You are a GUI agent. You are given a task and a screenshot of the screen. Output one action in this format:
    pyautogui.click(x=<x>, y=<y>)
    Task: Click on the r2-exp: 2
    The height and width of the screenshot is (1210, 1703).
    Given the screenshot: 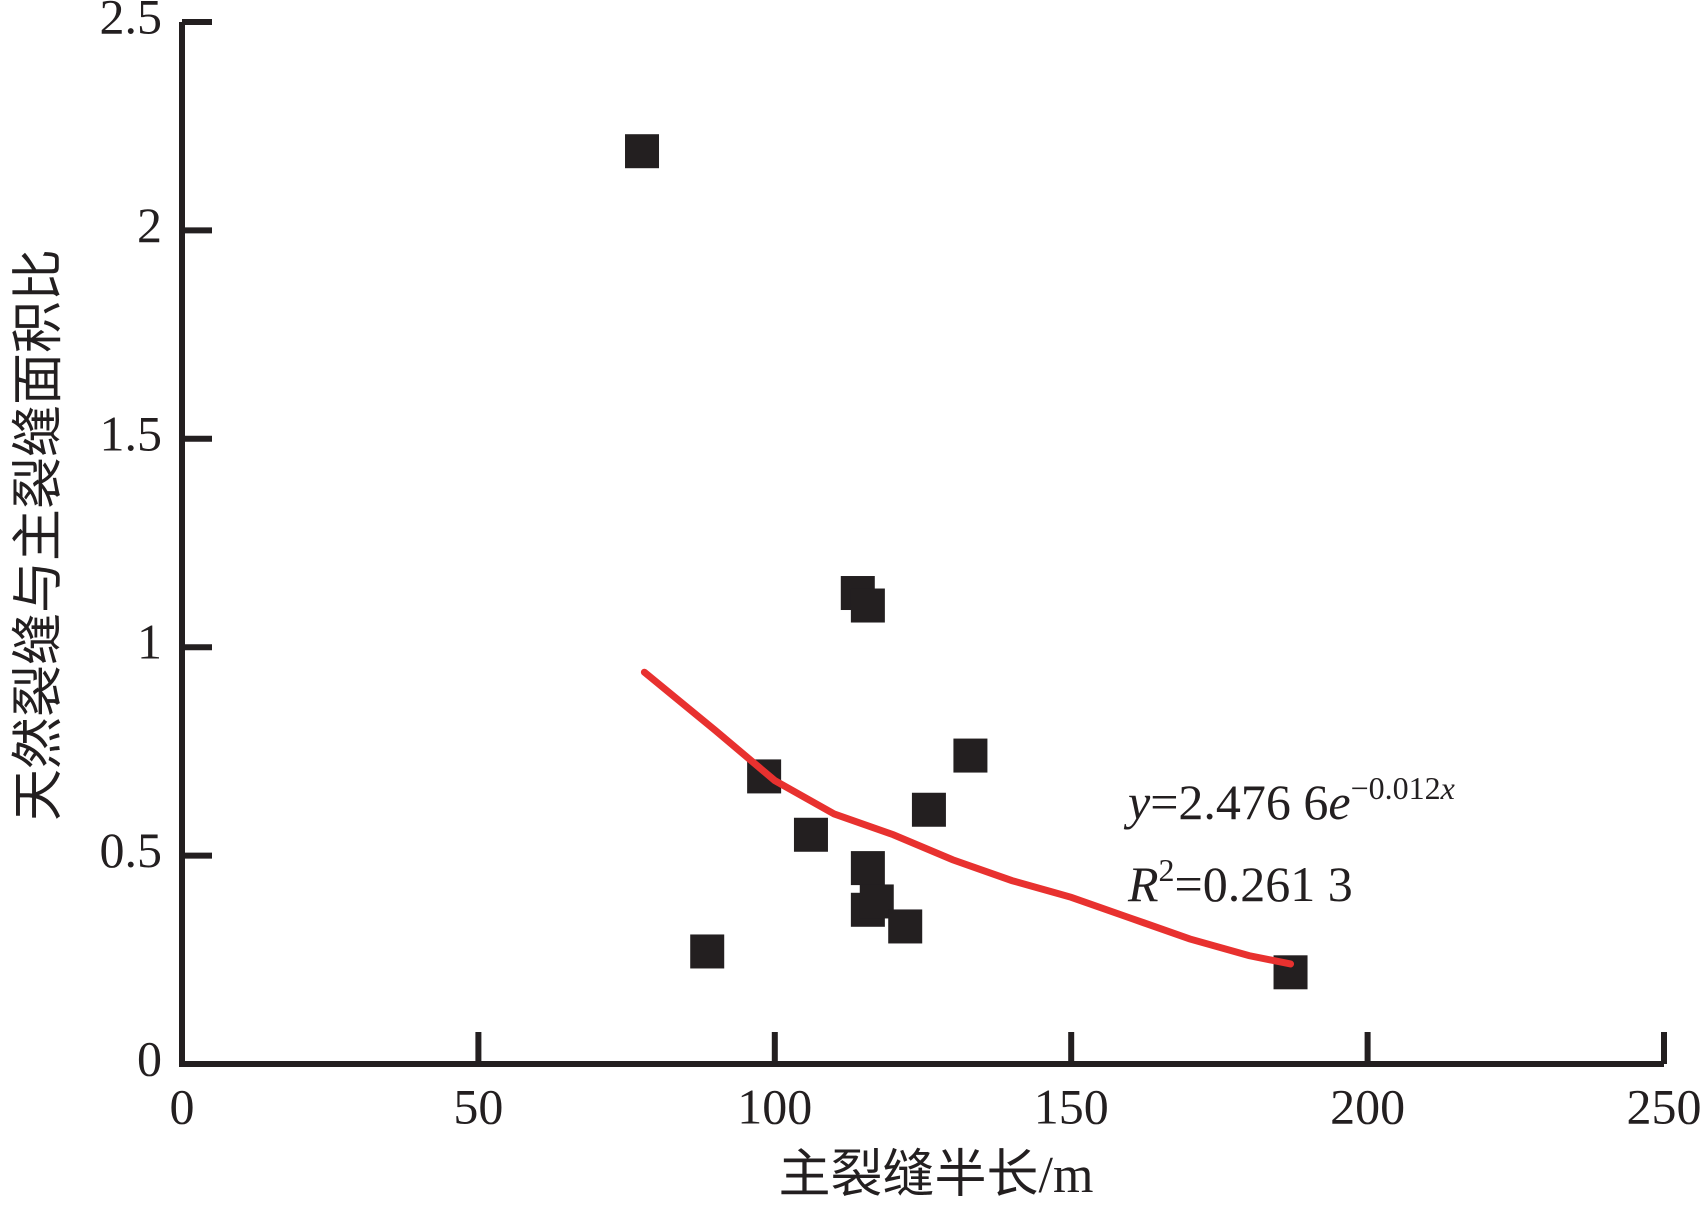 What is the action you would take?
    pyautogui.click(x=1167, y=870)
    